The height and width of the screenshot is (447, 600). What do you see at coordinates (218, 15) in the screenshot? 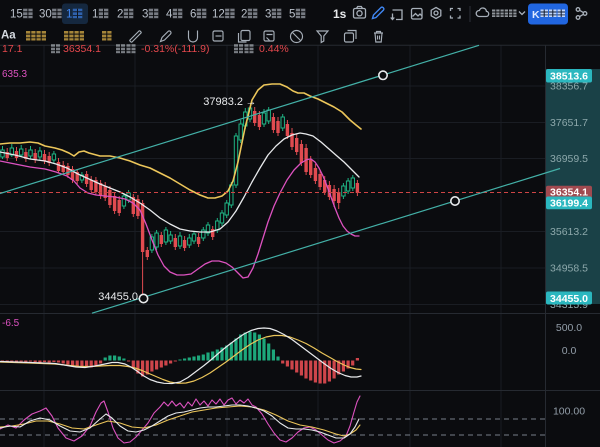
I see `svg-text: 12` at bounding box center [218, 15].